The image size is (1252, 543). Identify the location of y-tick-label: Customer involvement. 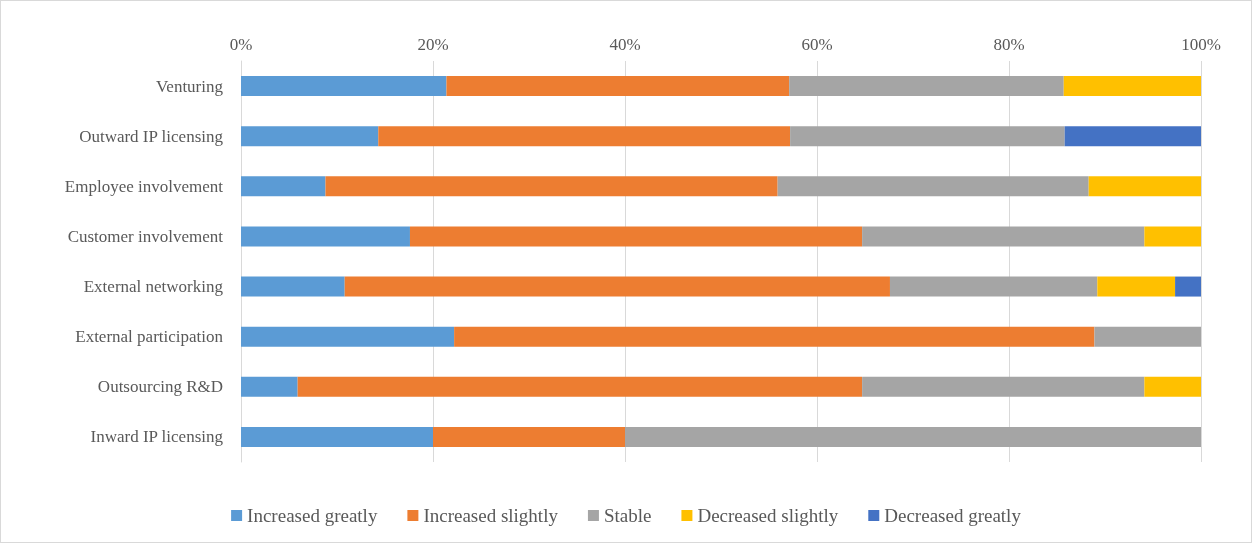
(145, 236).